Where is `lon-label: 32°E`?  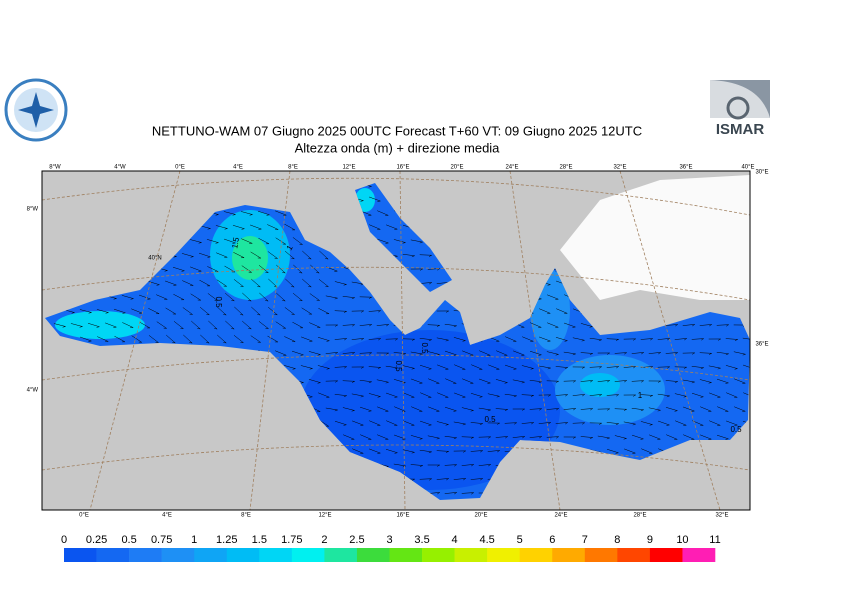
lon-label: 32°E is located at coordinates (619, 168).